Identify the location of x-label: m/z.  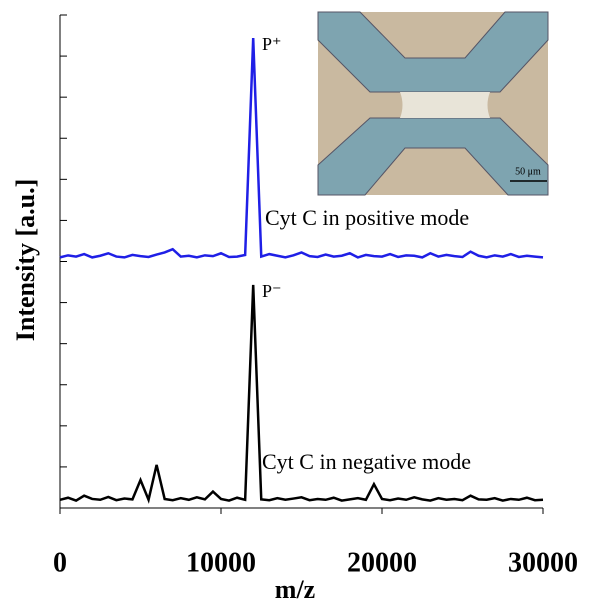
(295, 589).